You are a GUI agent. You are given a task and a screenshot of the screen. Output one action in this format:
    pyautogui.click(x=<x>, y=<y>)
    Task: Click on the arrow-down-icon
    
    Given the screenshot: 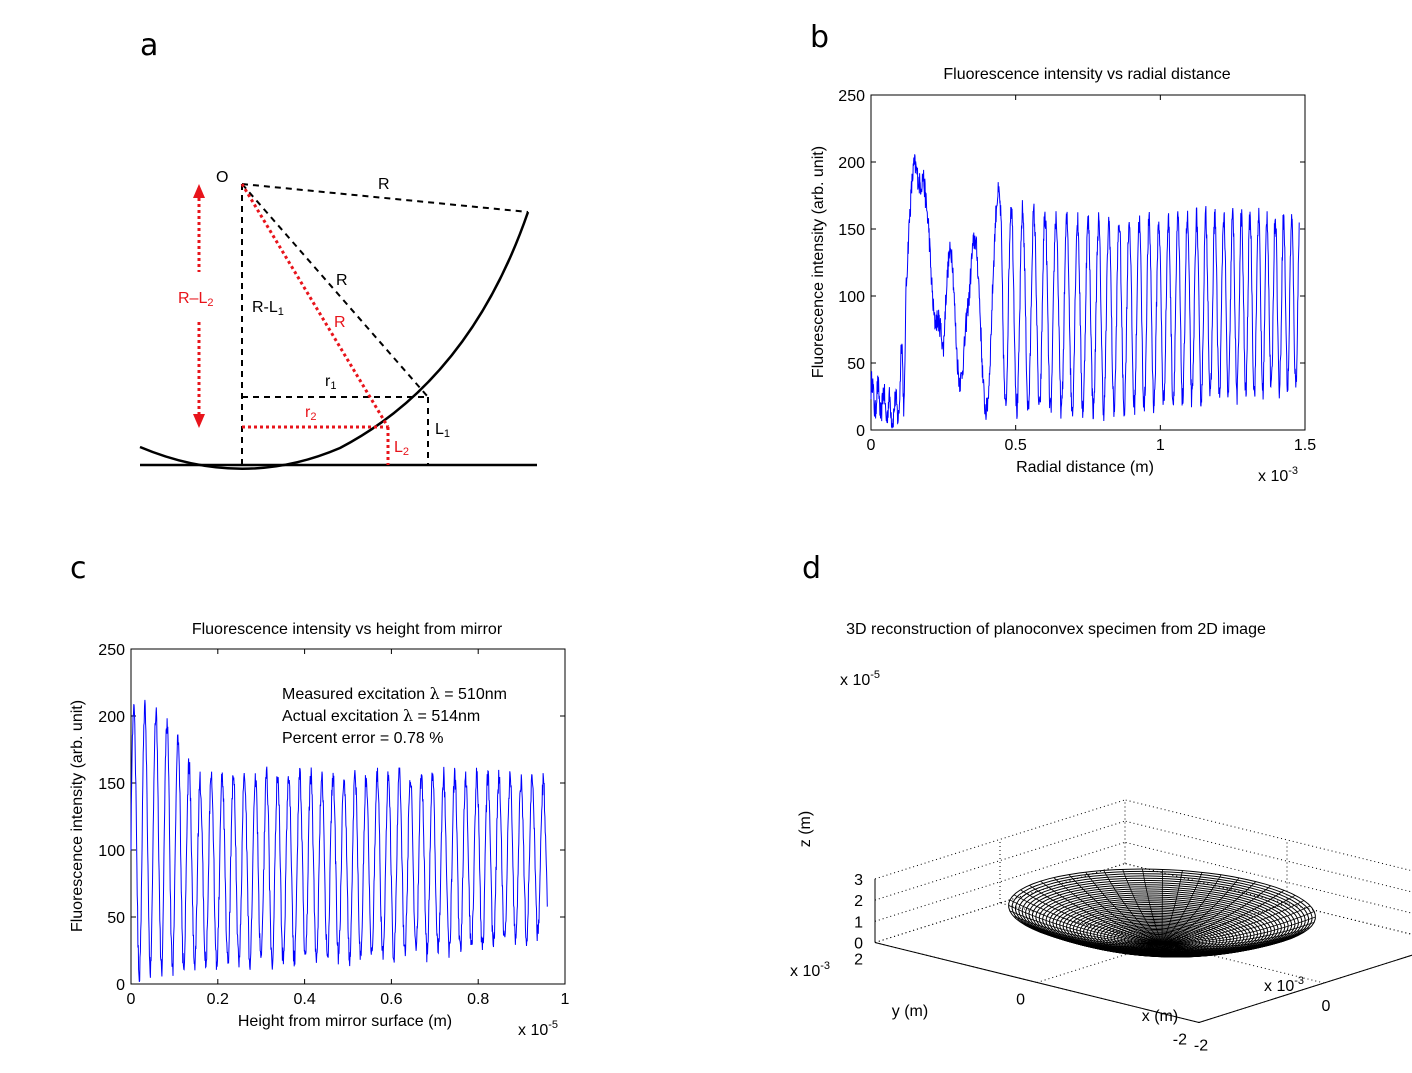 What is the action you would take?
    pyautogui.click(x=199, y=421)
    